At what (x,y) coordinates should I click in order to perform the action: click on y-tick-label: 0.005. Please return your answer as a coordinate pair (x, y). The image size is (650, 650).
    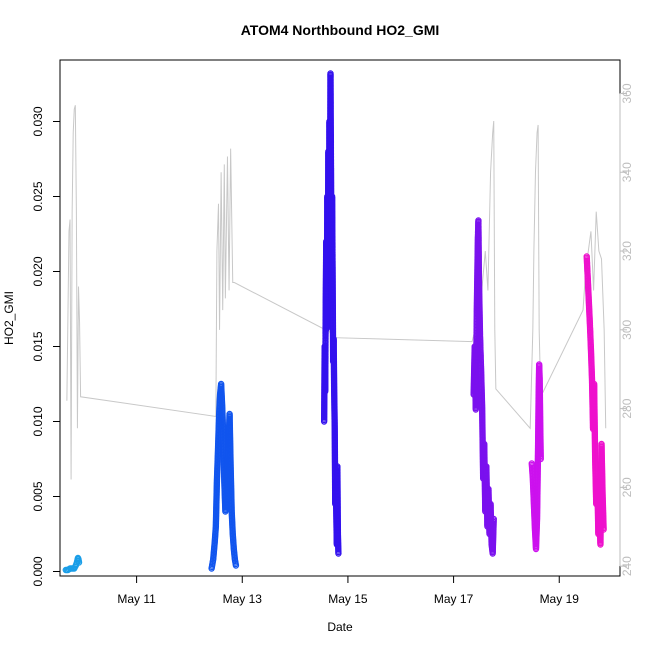
    Looking at the image, I should click on (38, 496).